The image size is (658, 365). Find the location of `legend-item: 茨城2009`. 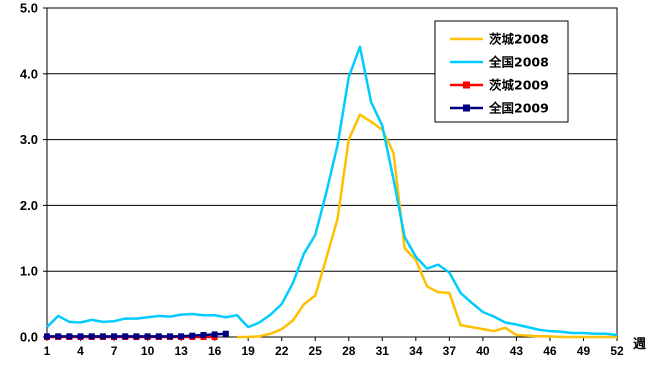

legend-item: 茨城2009 is located at coordinates (499, 85).